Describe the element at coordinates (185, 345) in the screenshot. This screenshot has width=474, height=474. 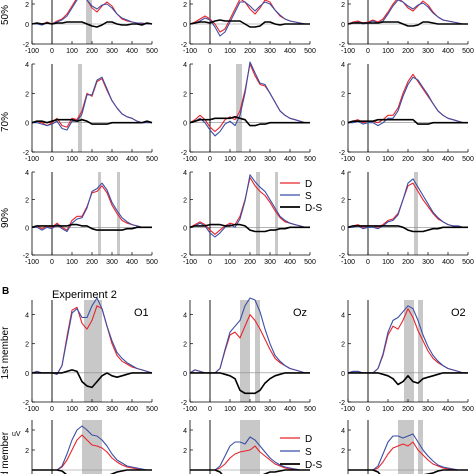
I see `y-tick-label-r3-oz-1: 2` at that location.